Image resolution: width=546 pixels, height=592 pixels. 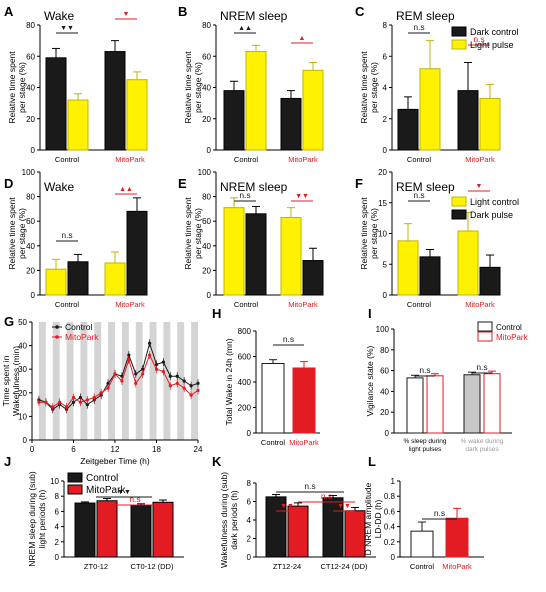 What do you see at coordinates (494, 202) in the screenshot?
I see `legend-label: Light control` at bounding box center [494, 202].